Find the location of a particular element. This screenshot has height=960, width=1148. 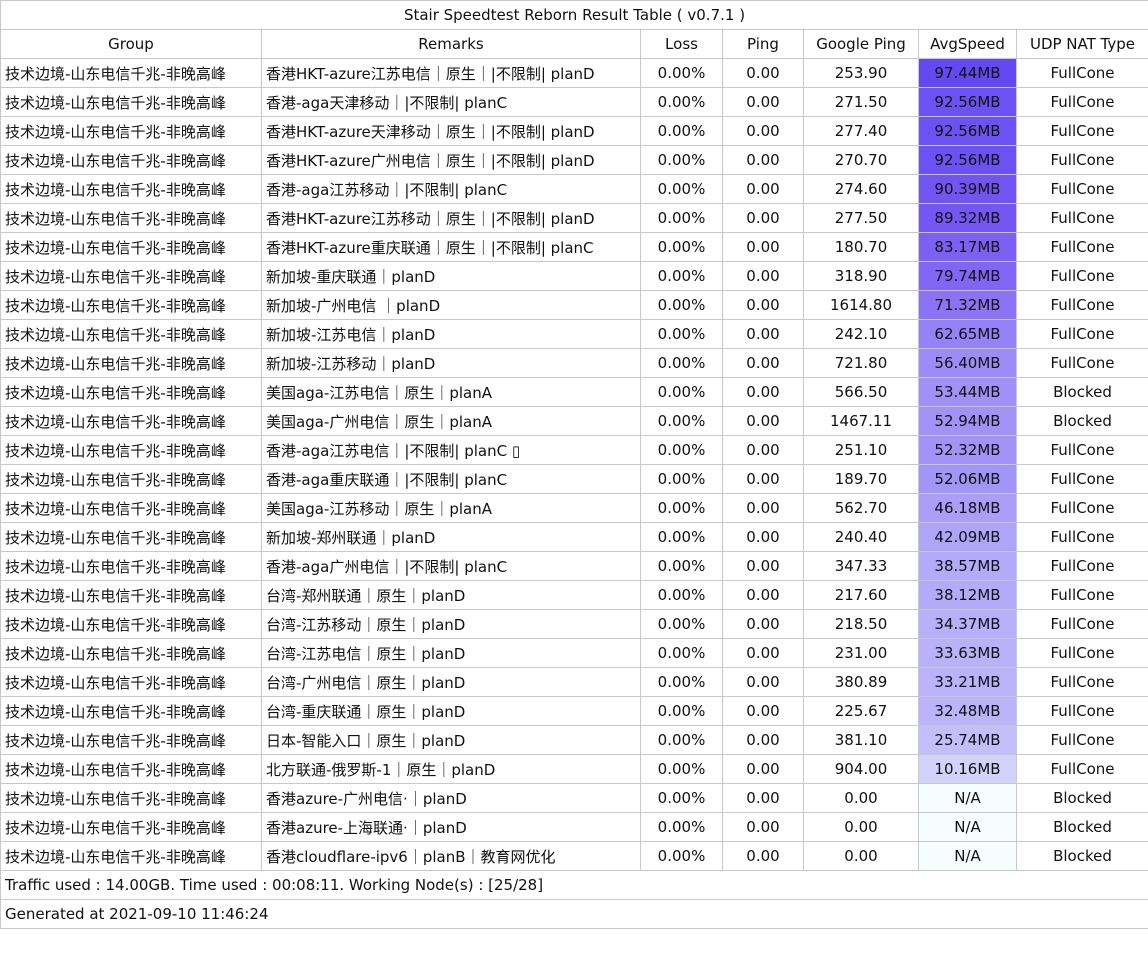

header-remarks: Remarks is located at coordinates (451, 44).